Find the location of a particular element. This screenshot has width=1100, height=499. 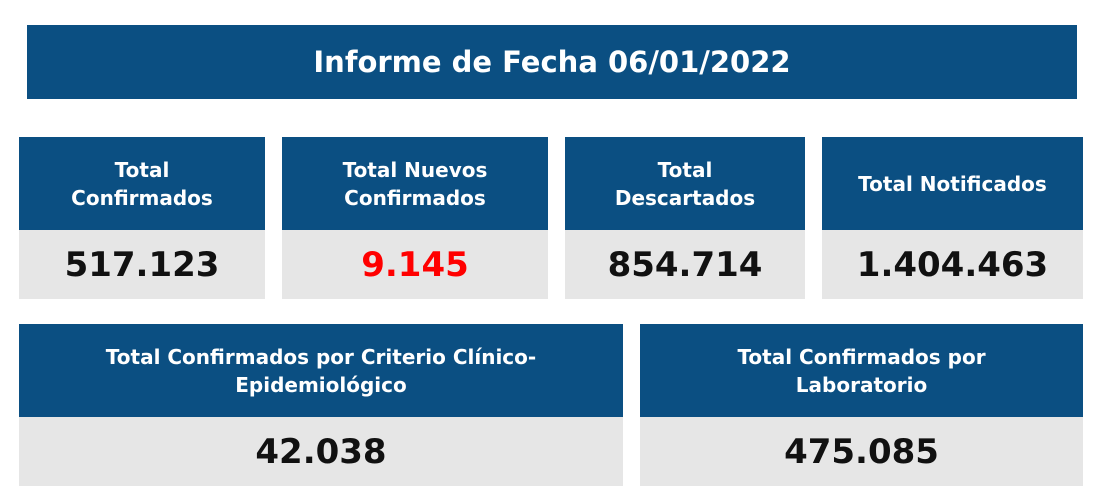

card-label: Total Nuevos Confirmados is located at coordinates (415, 183).